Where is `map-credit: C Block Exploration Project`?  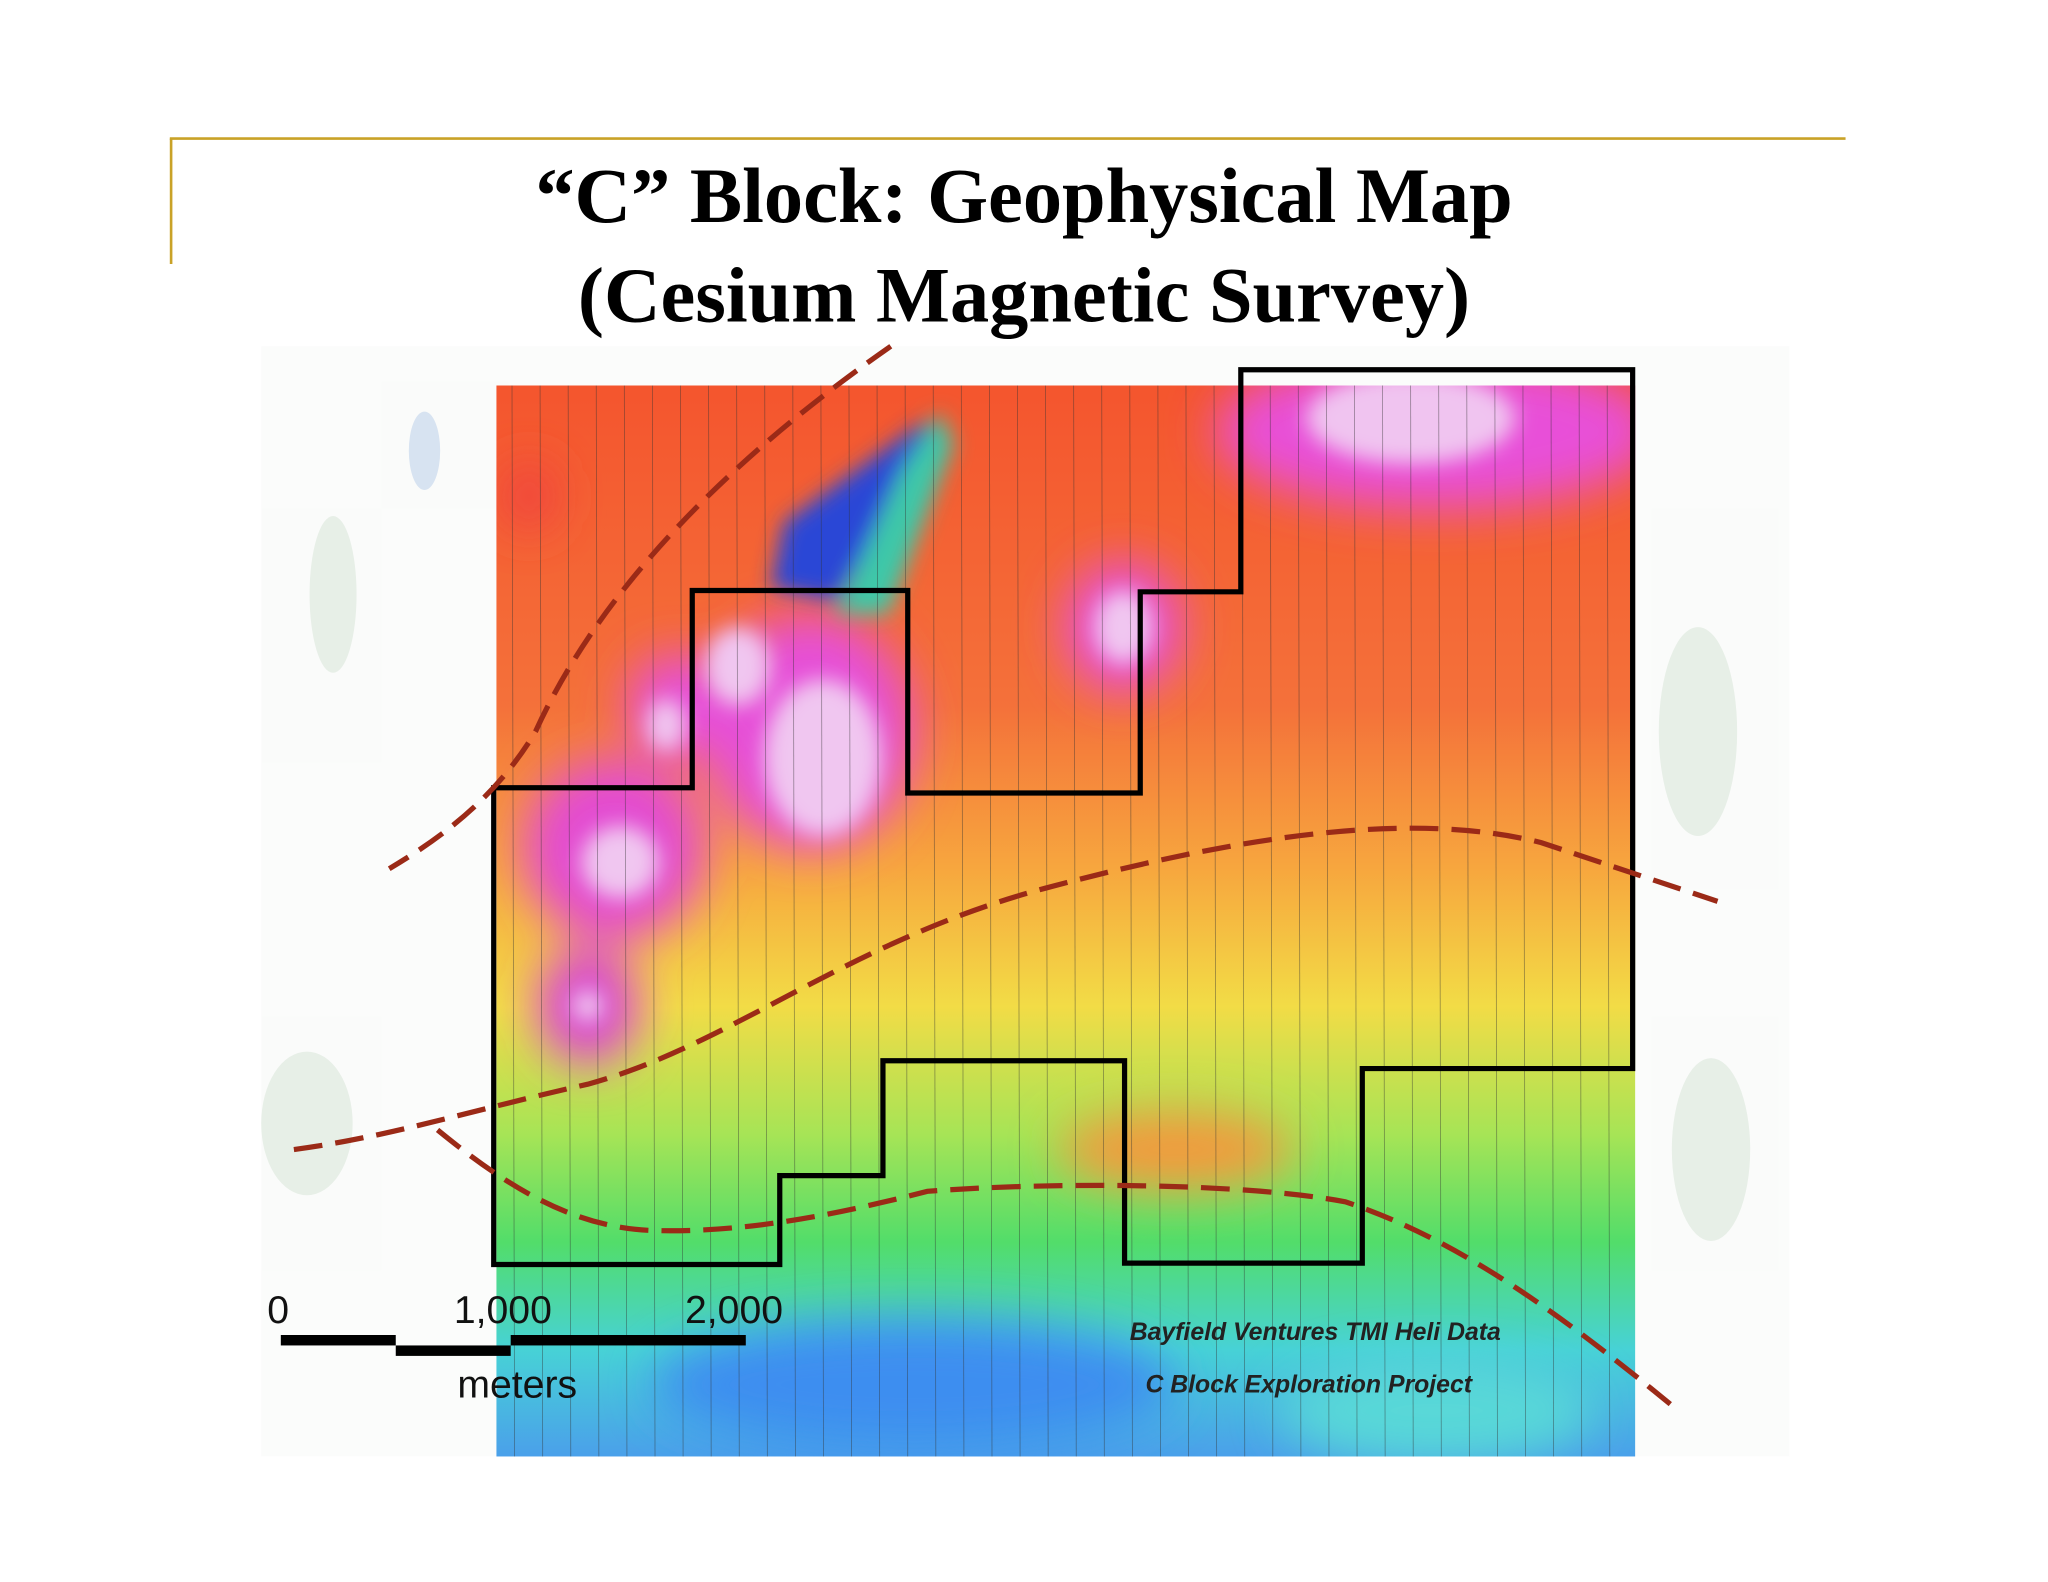
map-credit: C Block Exploration Project is located at coordinates (1309, 1384).